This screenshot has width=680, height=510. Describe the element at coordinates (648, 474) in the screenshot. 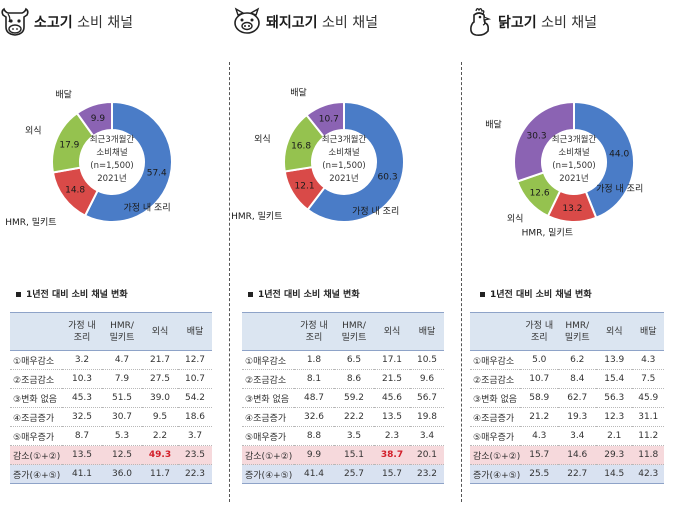

I see `table-cell: 42.3` at that location.